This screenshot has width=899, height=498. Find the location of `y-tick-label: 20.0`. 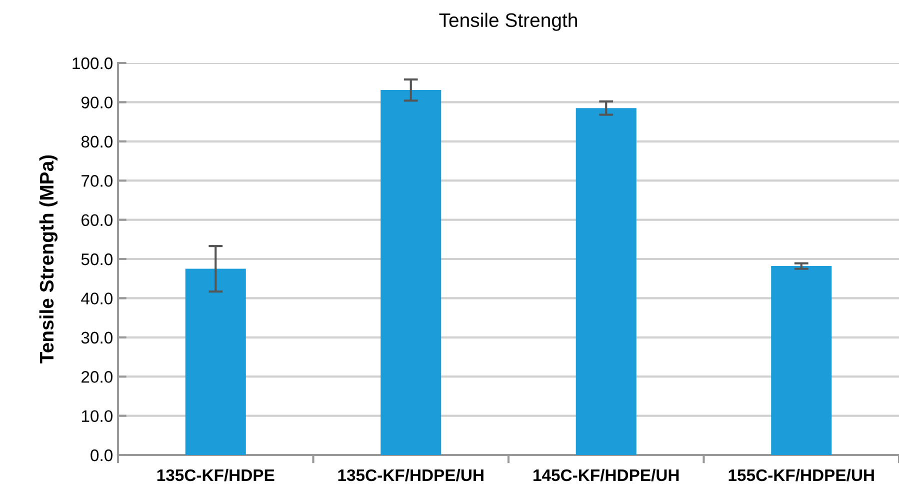

y-tick-label: 20.0 is located at coordinates (97, 377).